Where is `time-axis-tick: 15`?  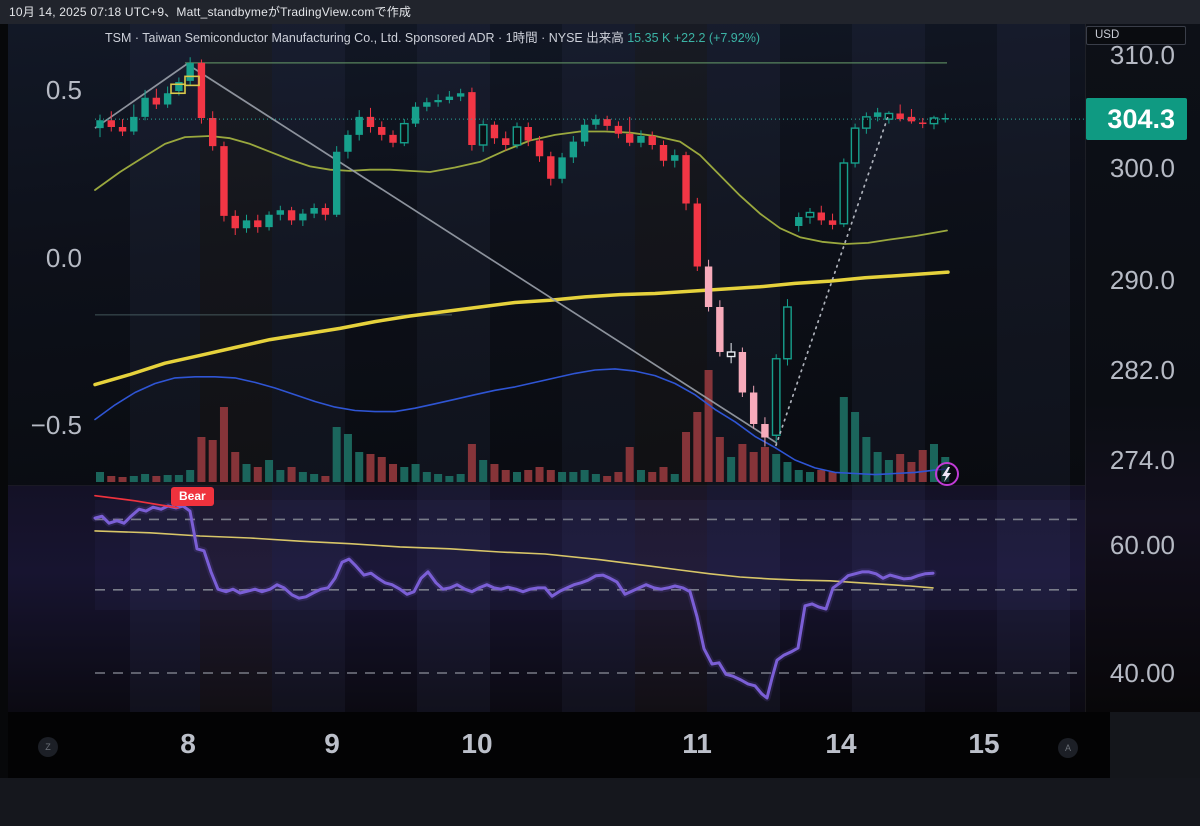
time-axis-tick: 15 is located at coordinates (984, 743).